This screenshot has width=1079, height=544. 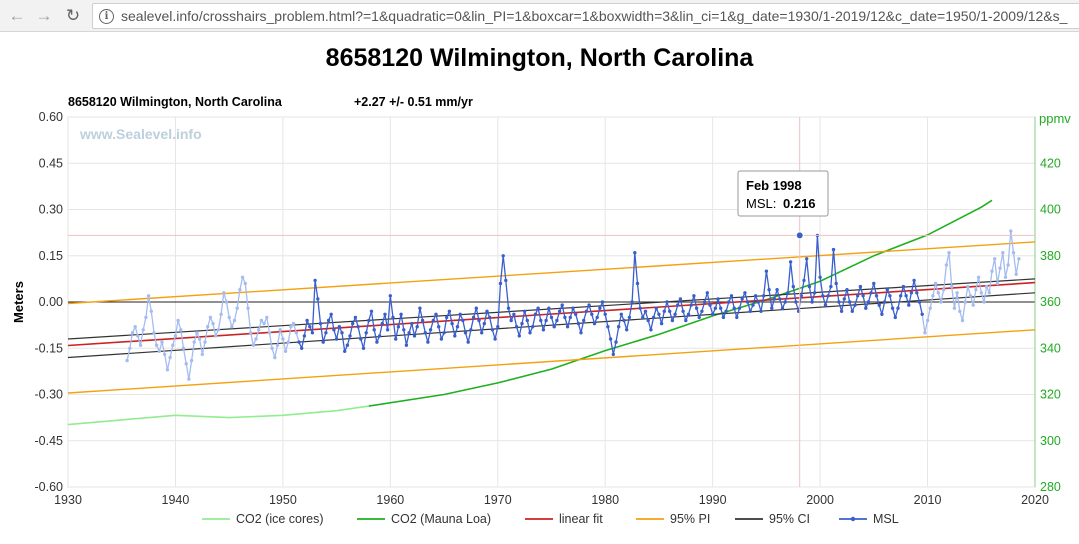 What do you see at coordinates (17, 15) in the screenshot?
I see `back-arrow-icon: ←` at bounding box center [17, 15].